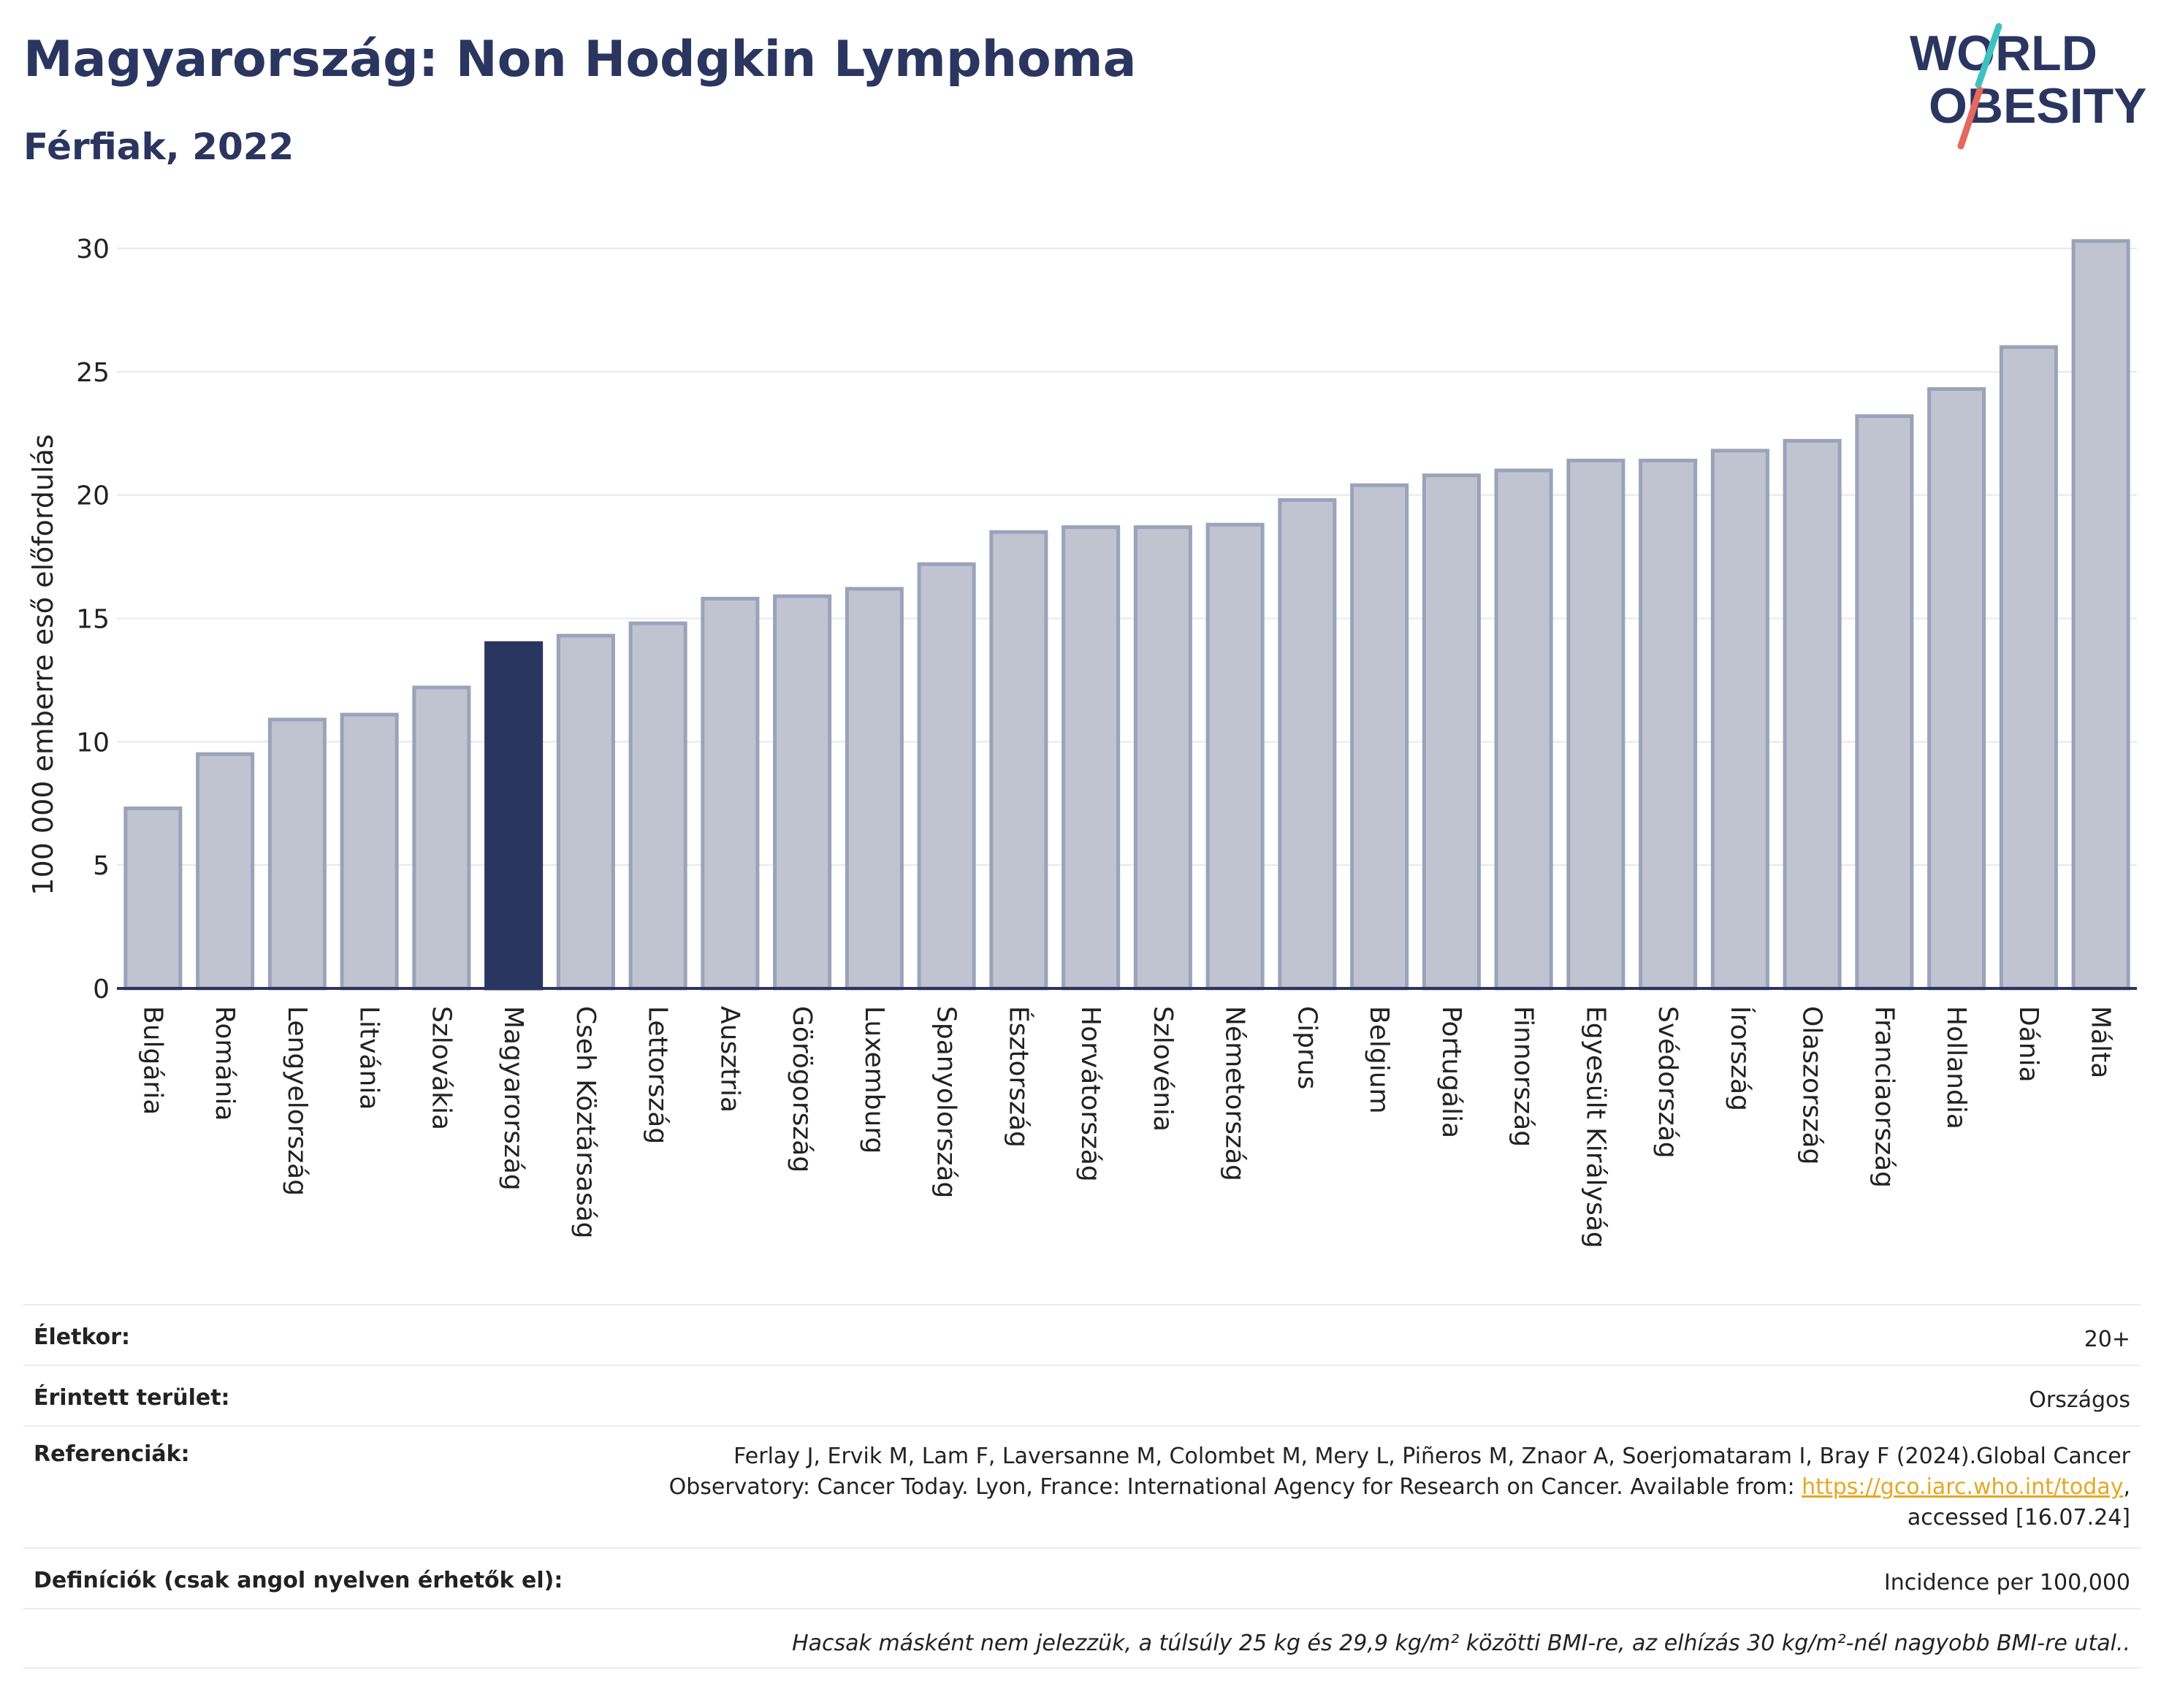 This screenshot has height=1708, width=2161. Describe the element at coordinates (1163, 758) in the screenshot. I see `bar-szlovénia` at that location.